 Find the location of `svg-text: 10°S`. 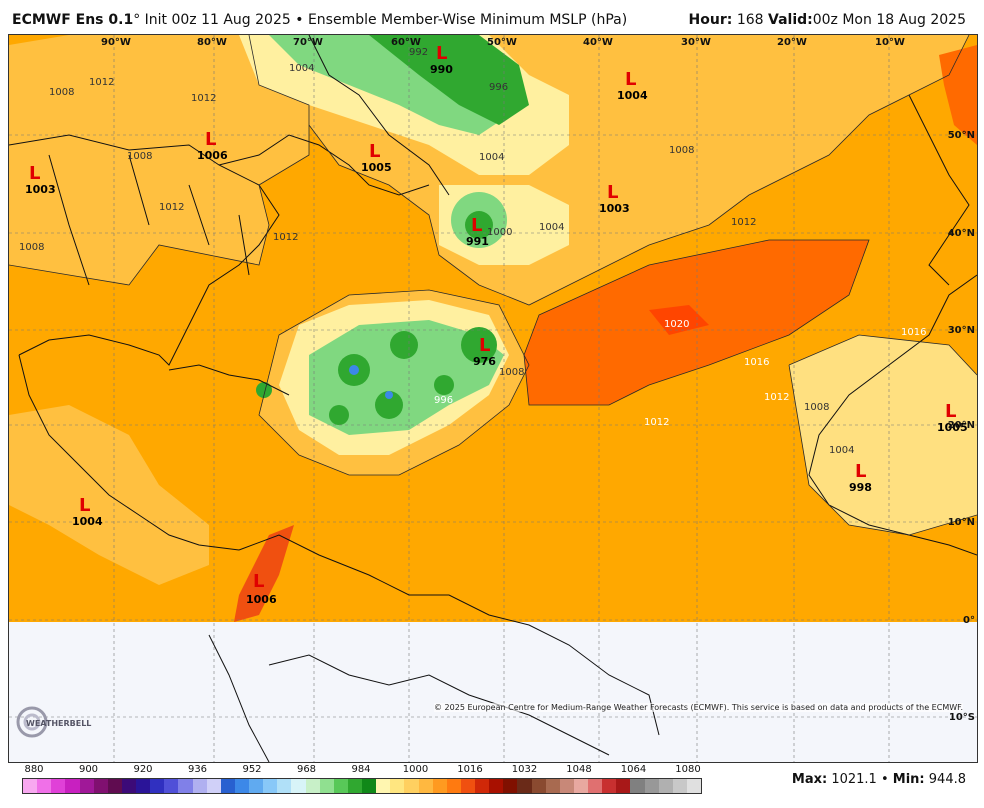

svg-text: 10°S is located at coordinates (962, 717).